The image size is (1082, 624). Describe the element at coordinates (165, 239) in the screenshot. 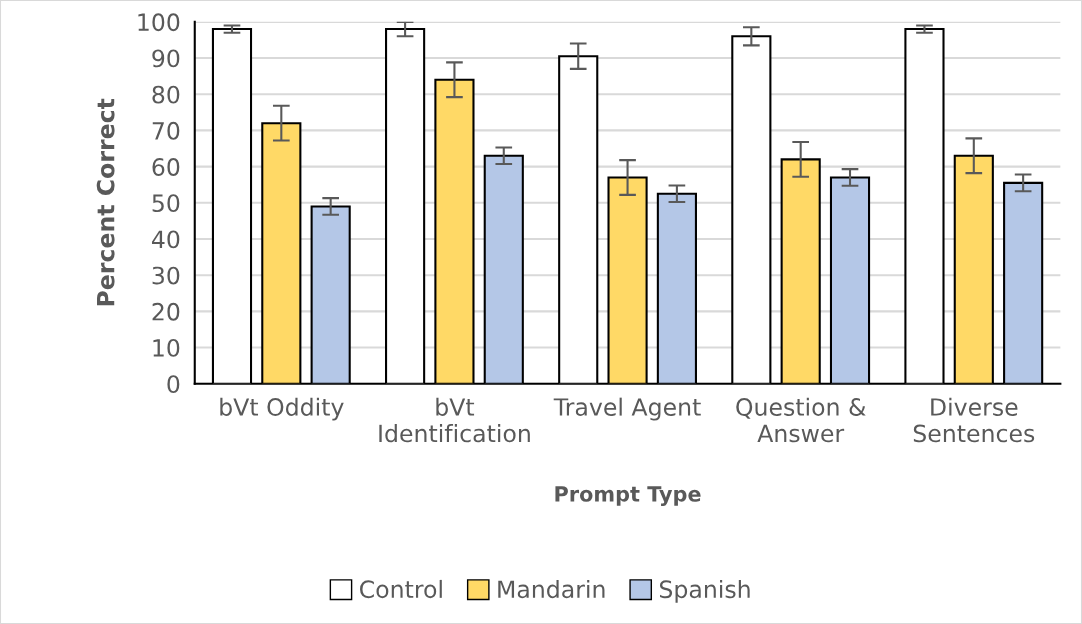

I see `y-tick-label: 40` at that location.